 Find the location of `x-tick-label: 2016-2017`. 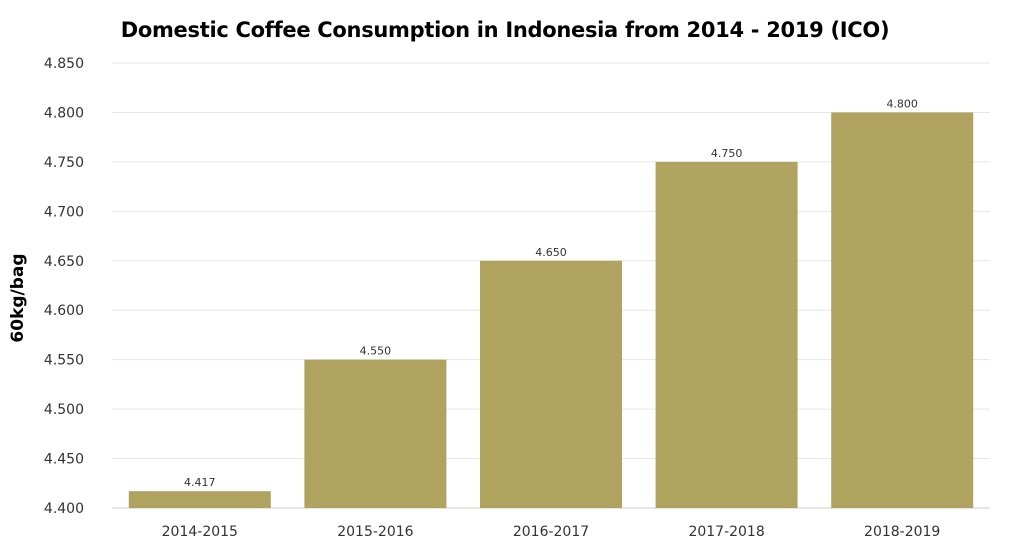

x-tick-label: 2016-2017 is located at coordinates (551, 532).